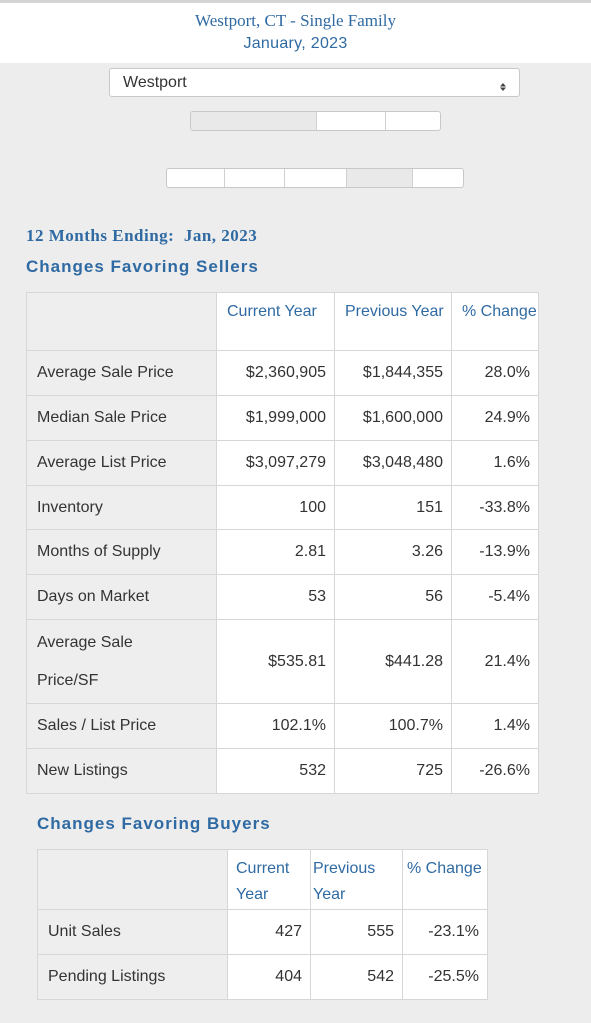 Image resolution: width=591 pixels, height=1023 pixels. I want to click on cell-current: 2.81, so click(275, 552).